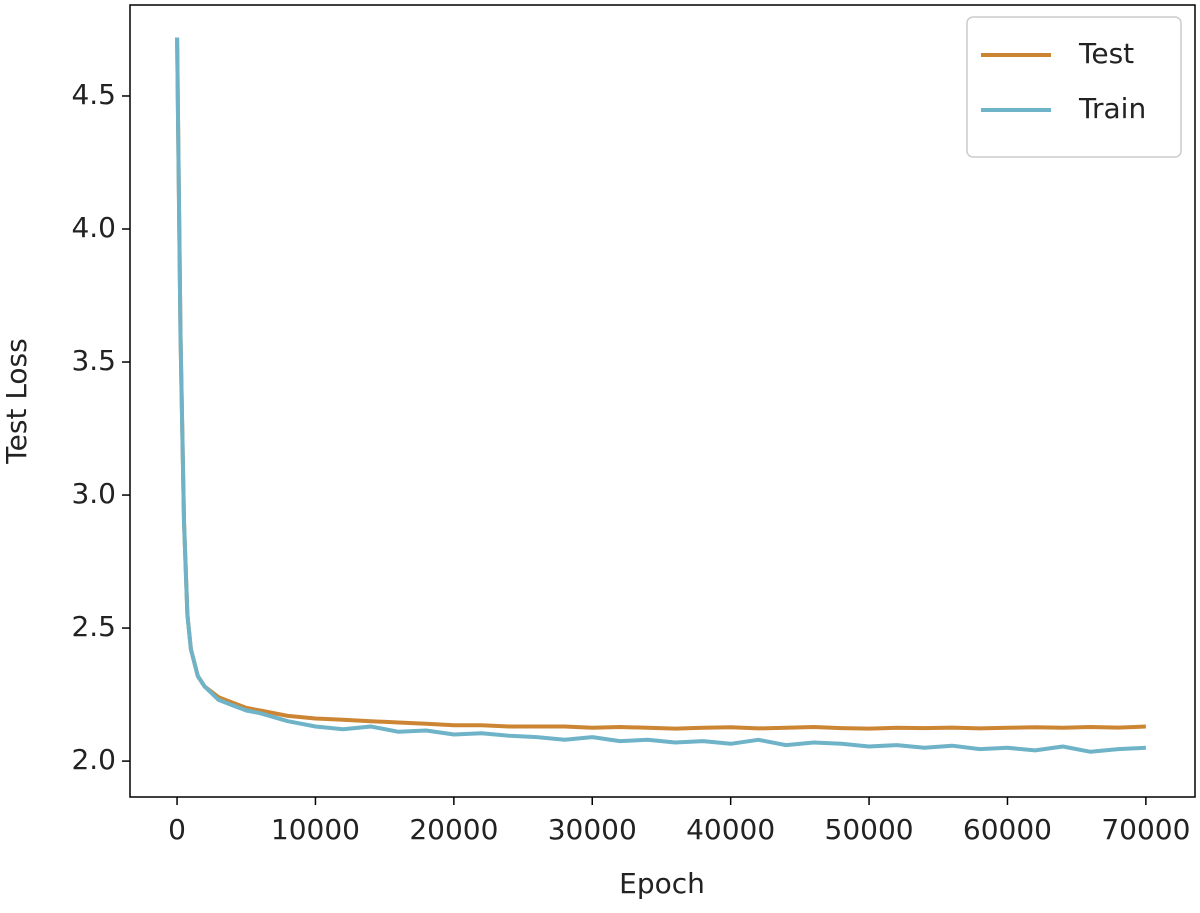 The height and width of the screenshot is (913, 1200). Describe the element at coordinates (662, 883) in the screenshot. I see `x-axis-label: Epoch` at that location.